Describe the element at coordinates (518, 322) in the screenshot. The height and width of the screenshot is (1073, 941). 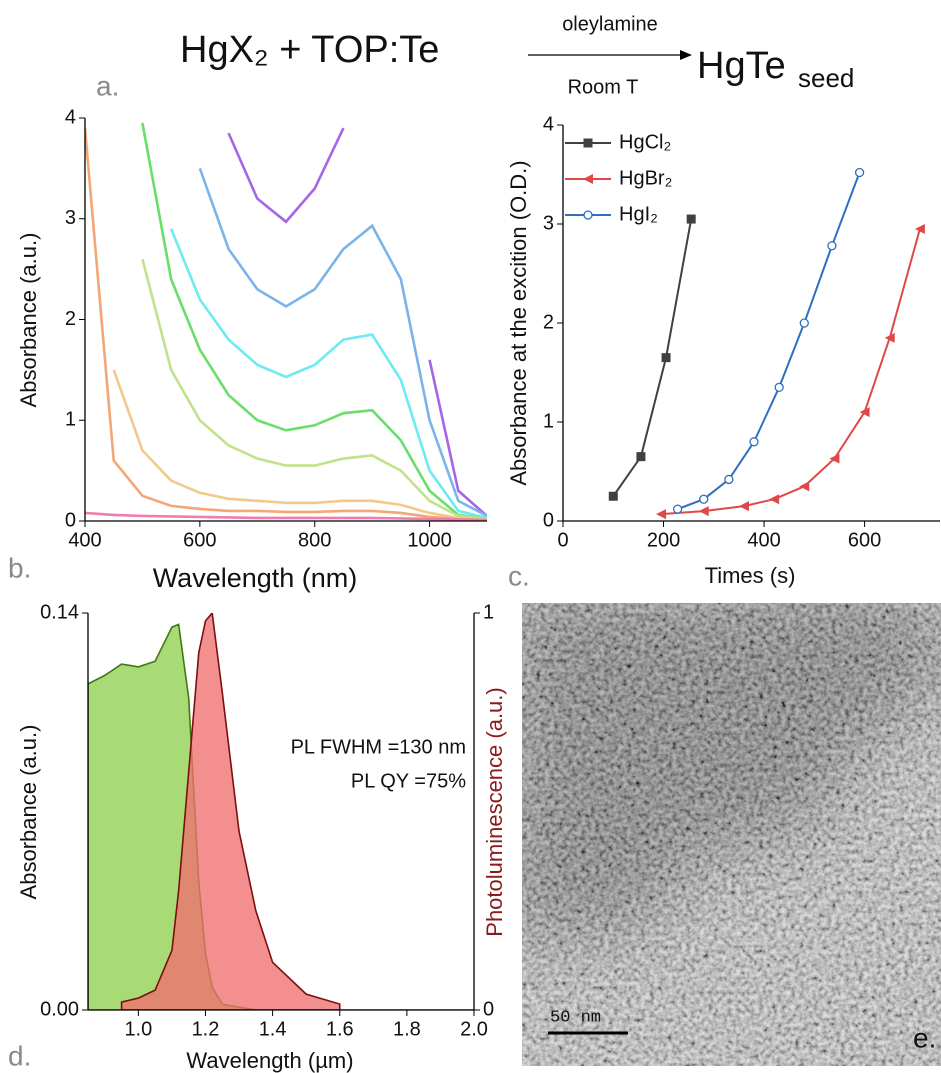
I see `y-axis-title: Absorbance at the excition (O.D.)` at that location.